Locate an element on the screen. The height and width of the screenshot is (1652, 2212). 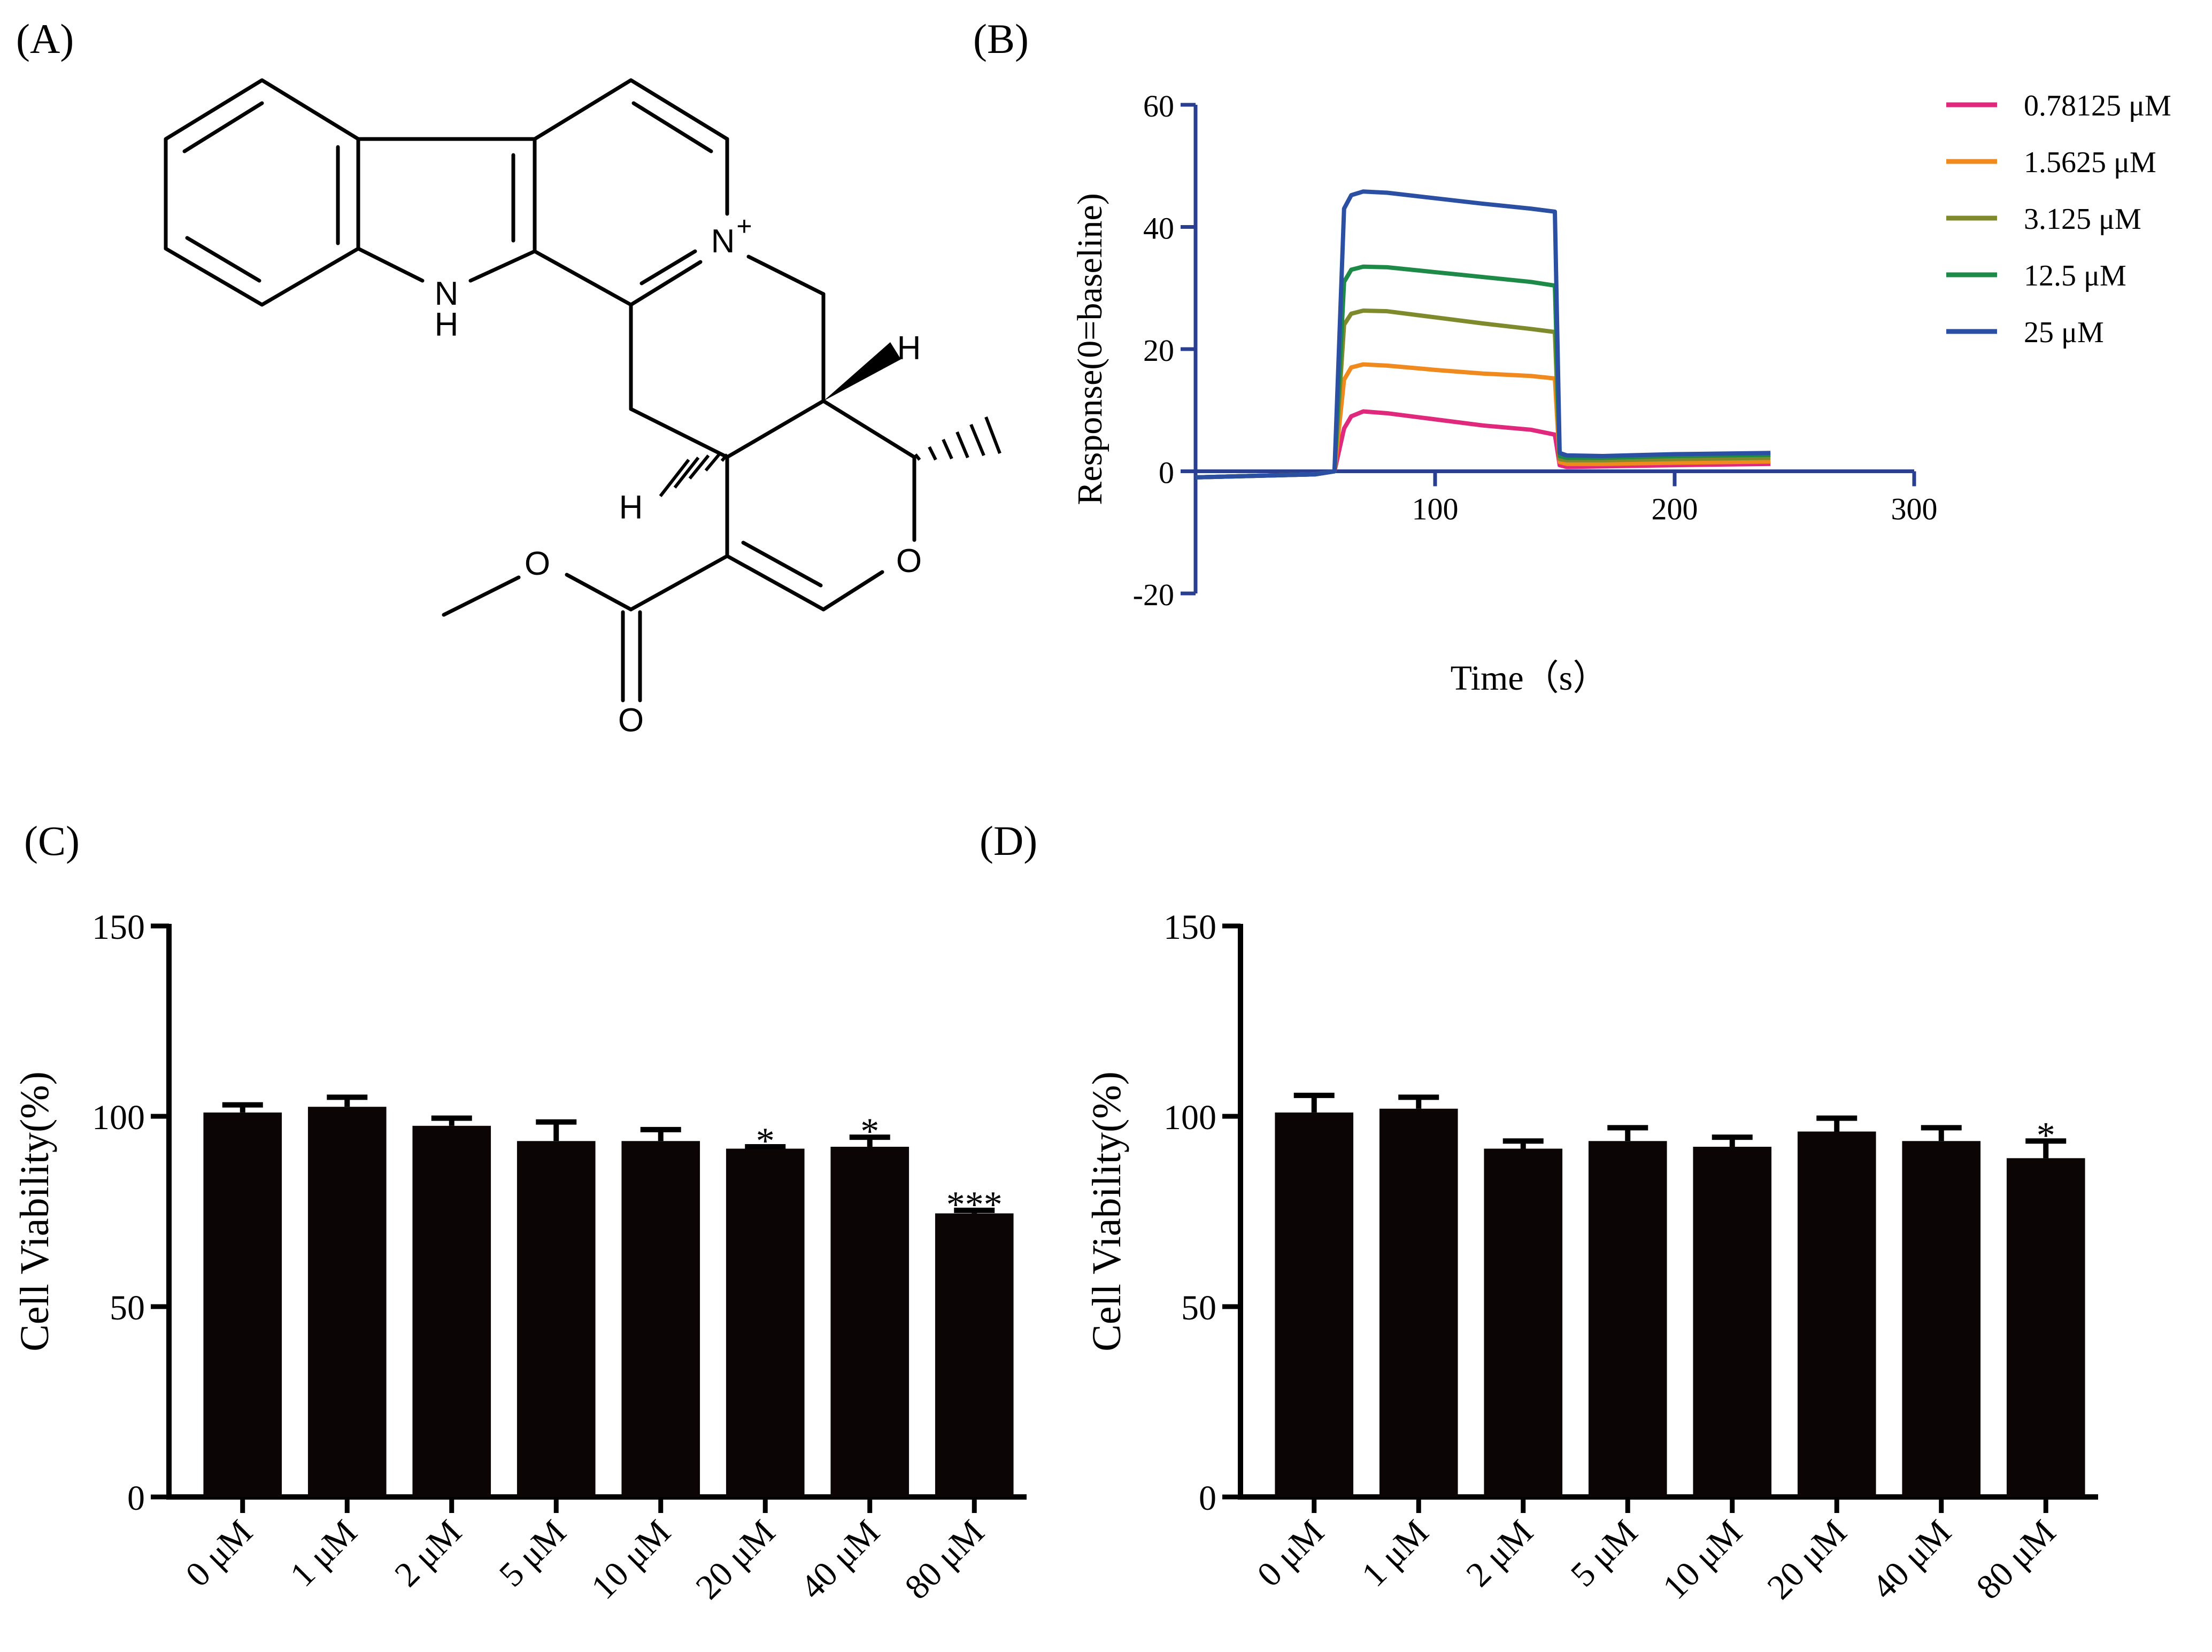
d-y-tick-label: 150 is located at coordinates (1189, 927).